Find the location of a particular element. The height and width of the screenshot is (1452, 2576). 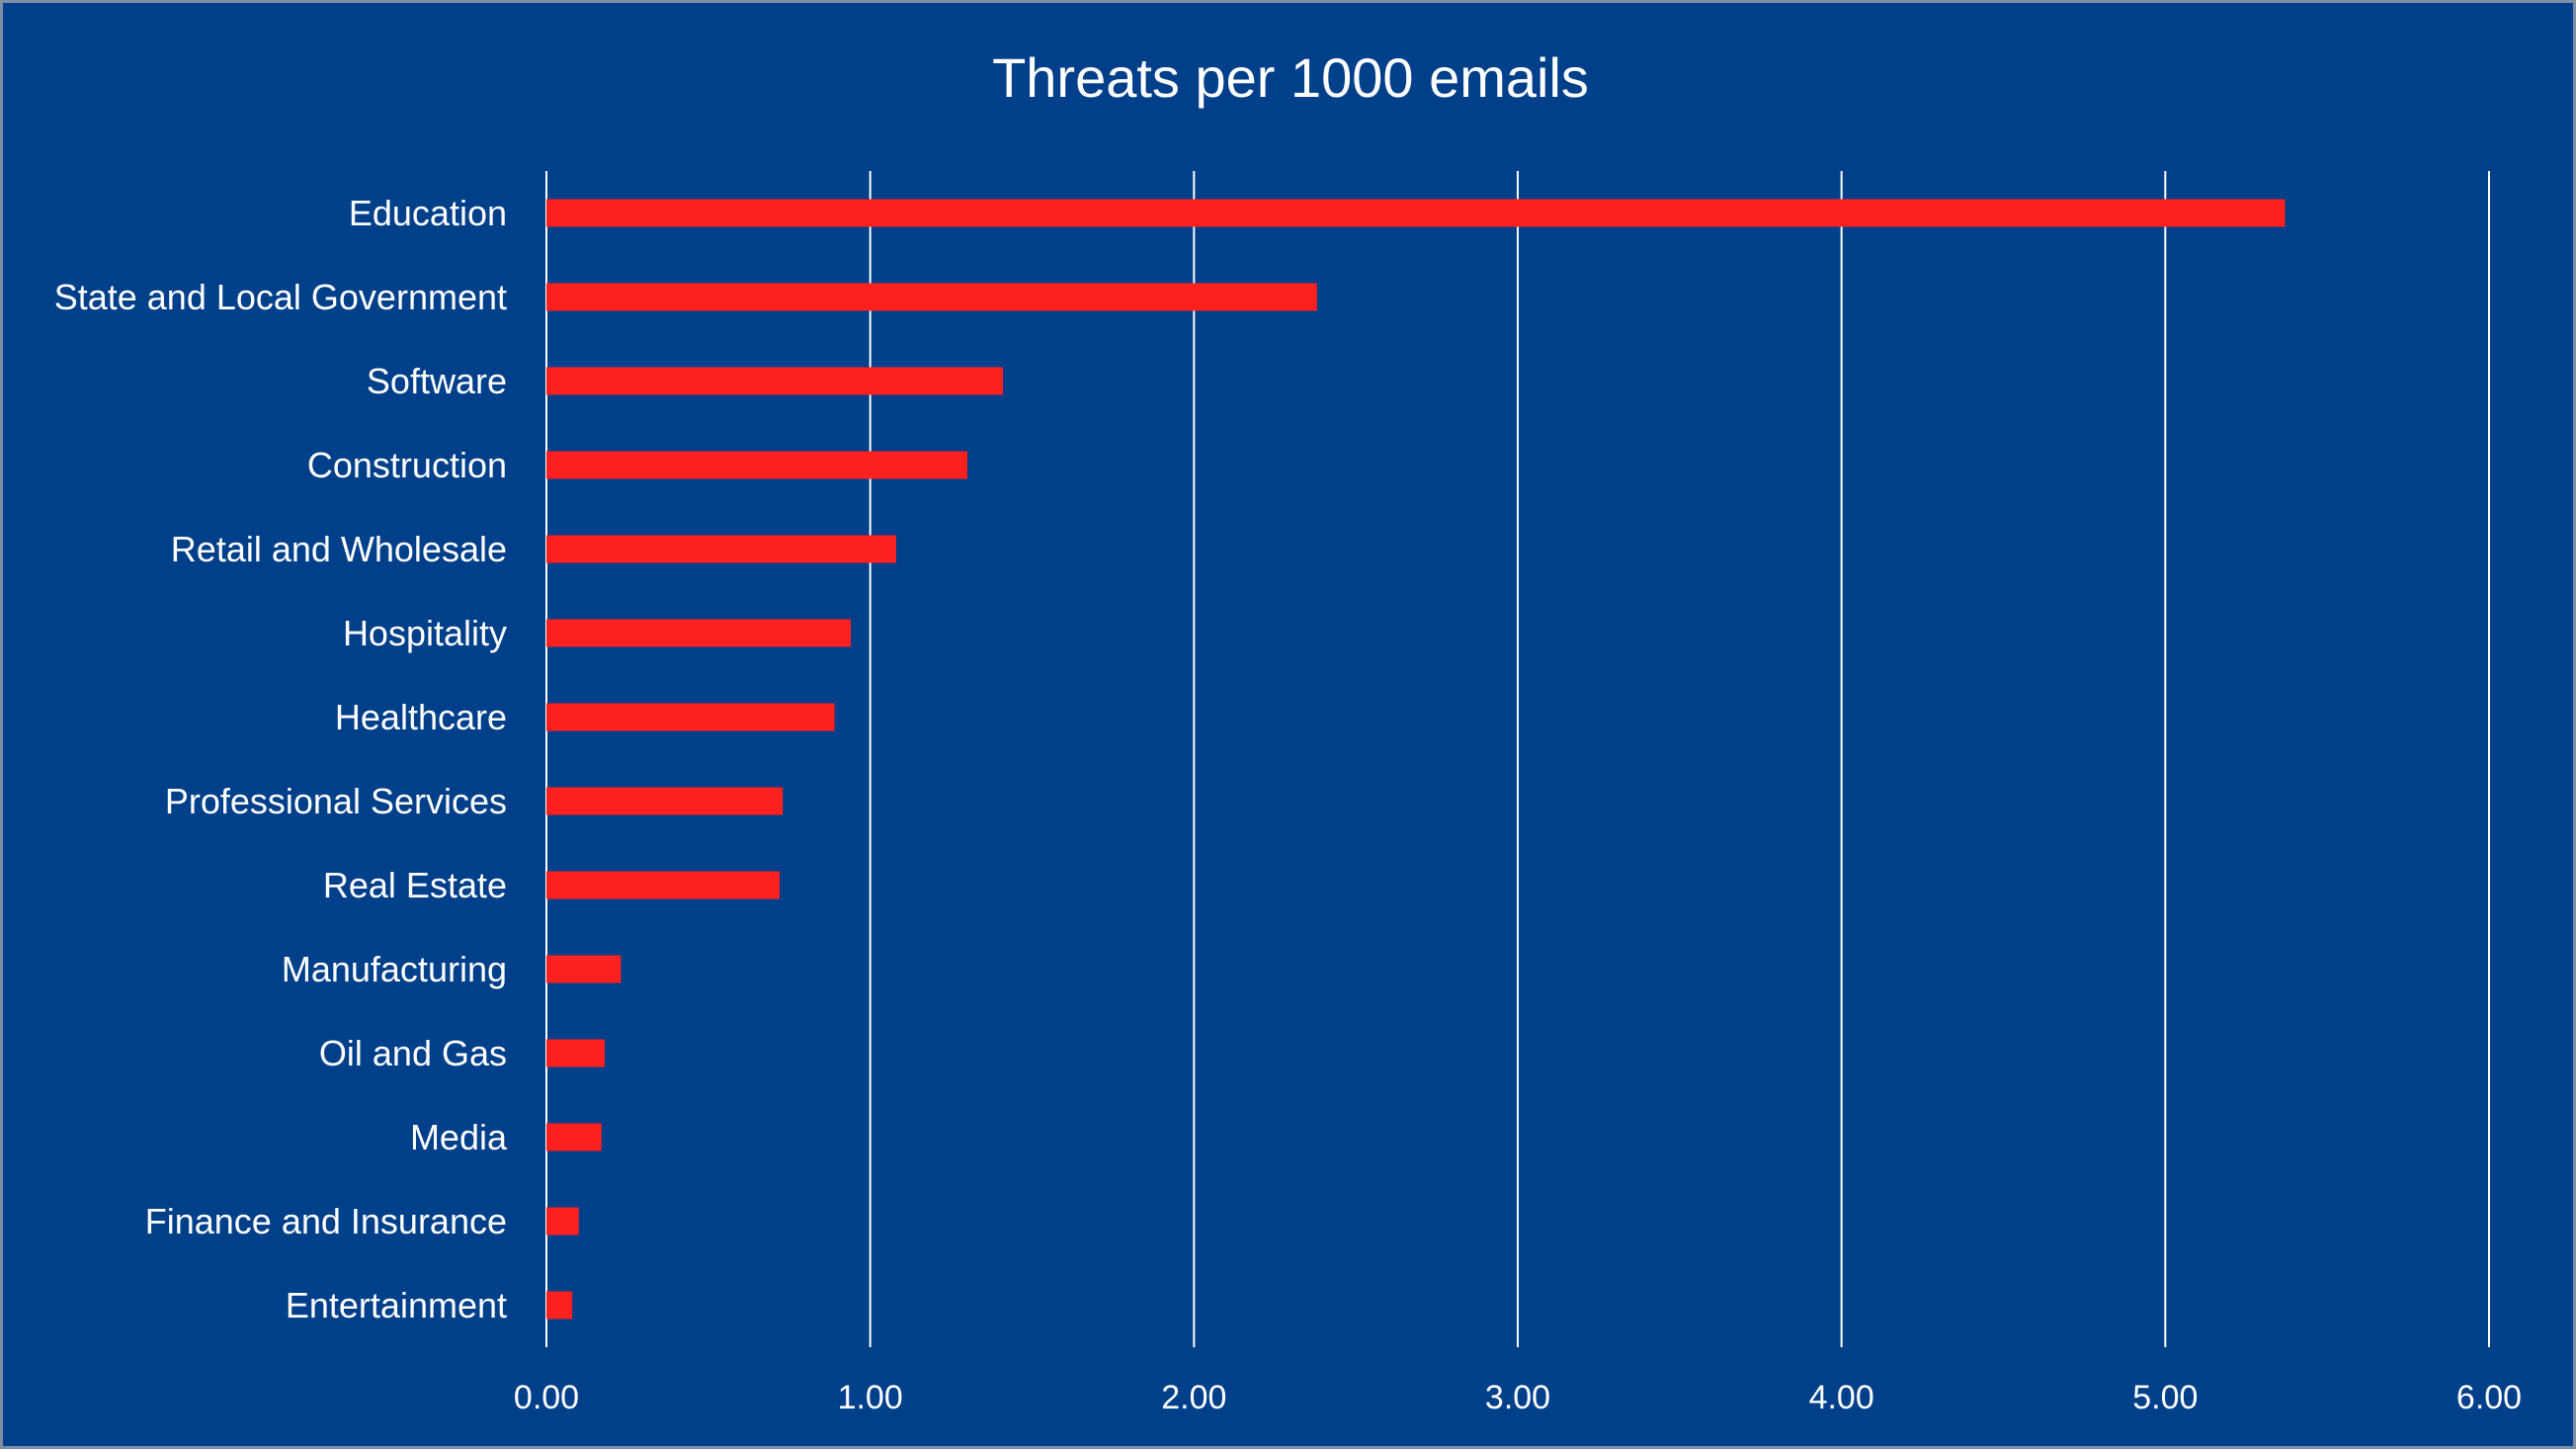

category-label: Media is located at coordinates (459, 1137).